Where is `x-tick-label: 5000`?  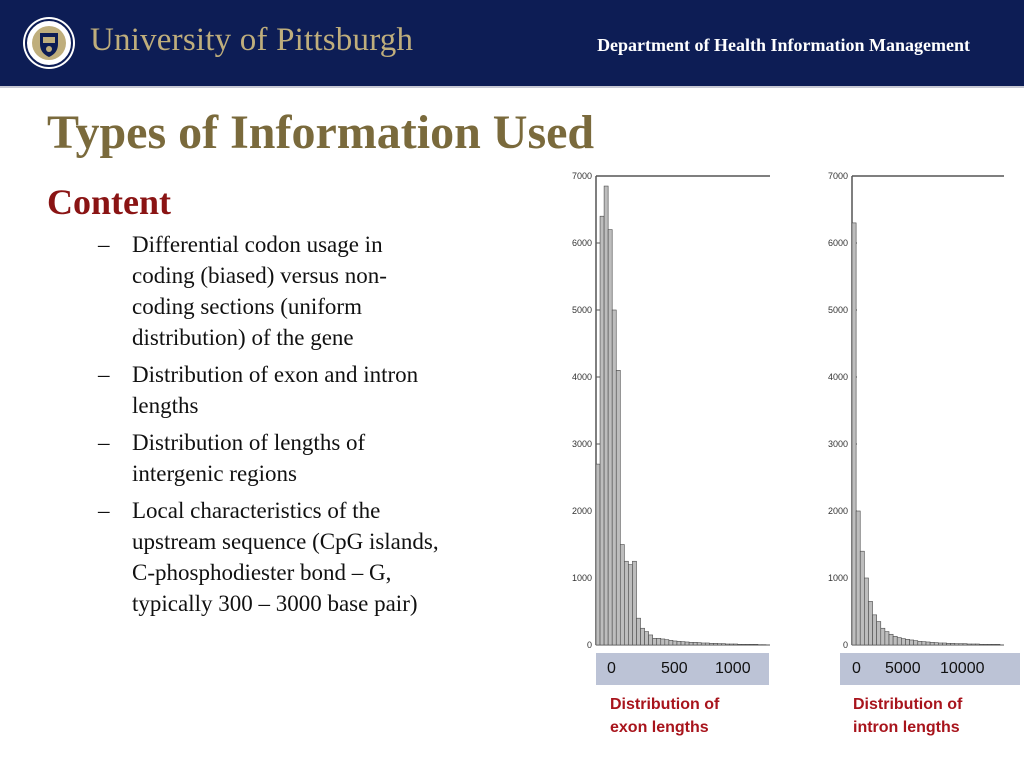
x-tick-label: 5000 is located at coordinates (903, 668).